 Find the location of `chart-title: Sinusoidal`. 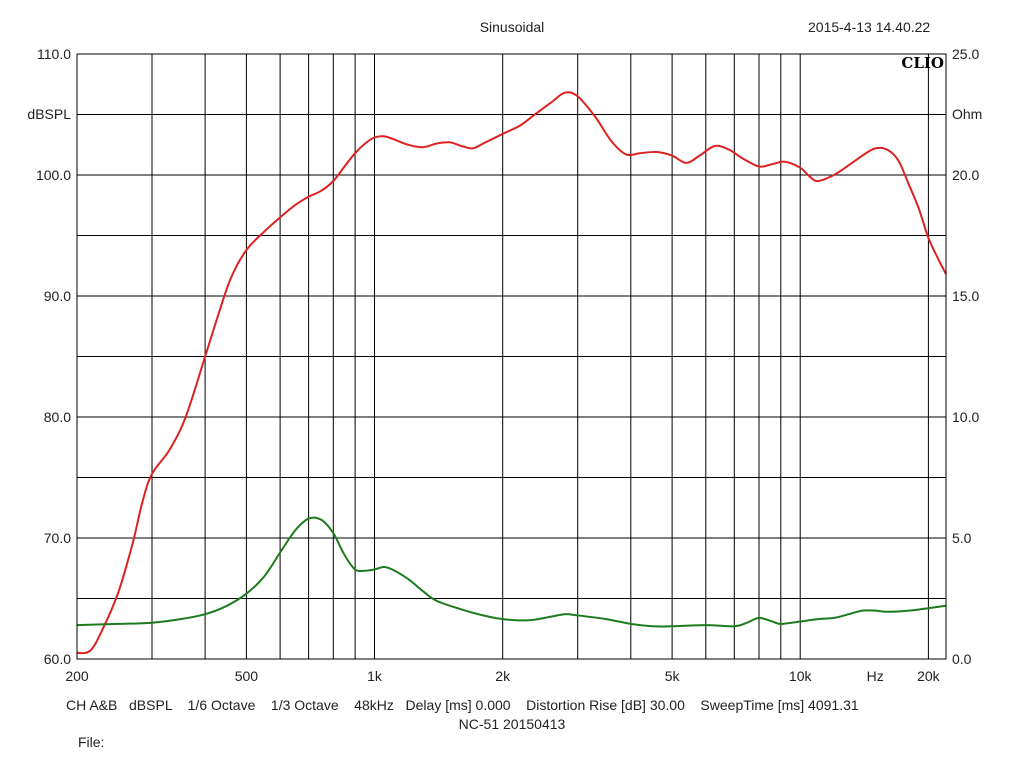

chart-title: Sinusoidal is located at coordinates (512, 27).